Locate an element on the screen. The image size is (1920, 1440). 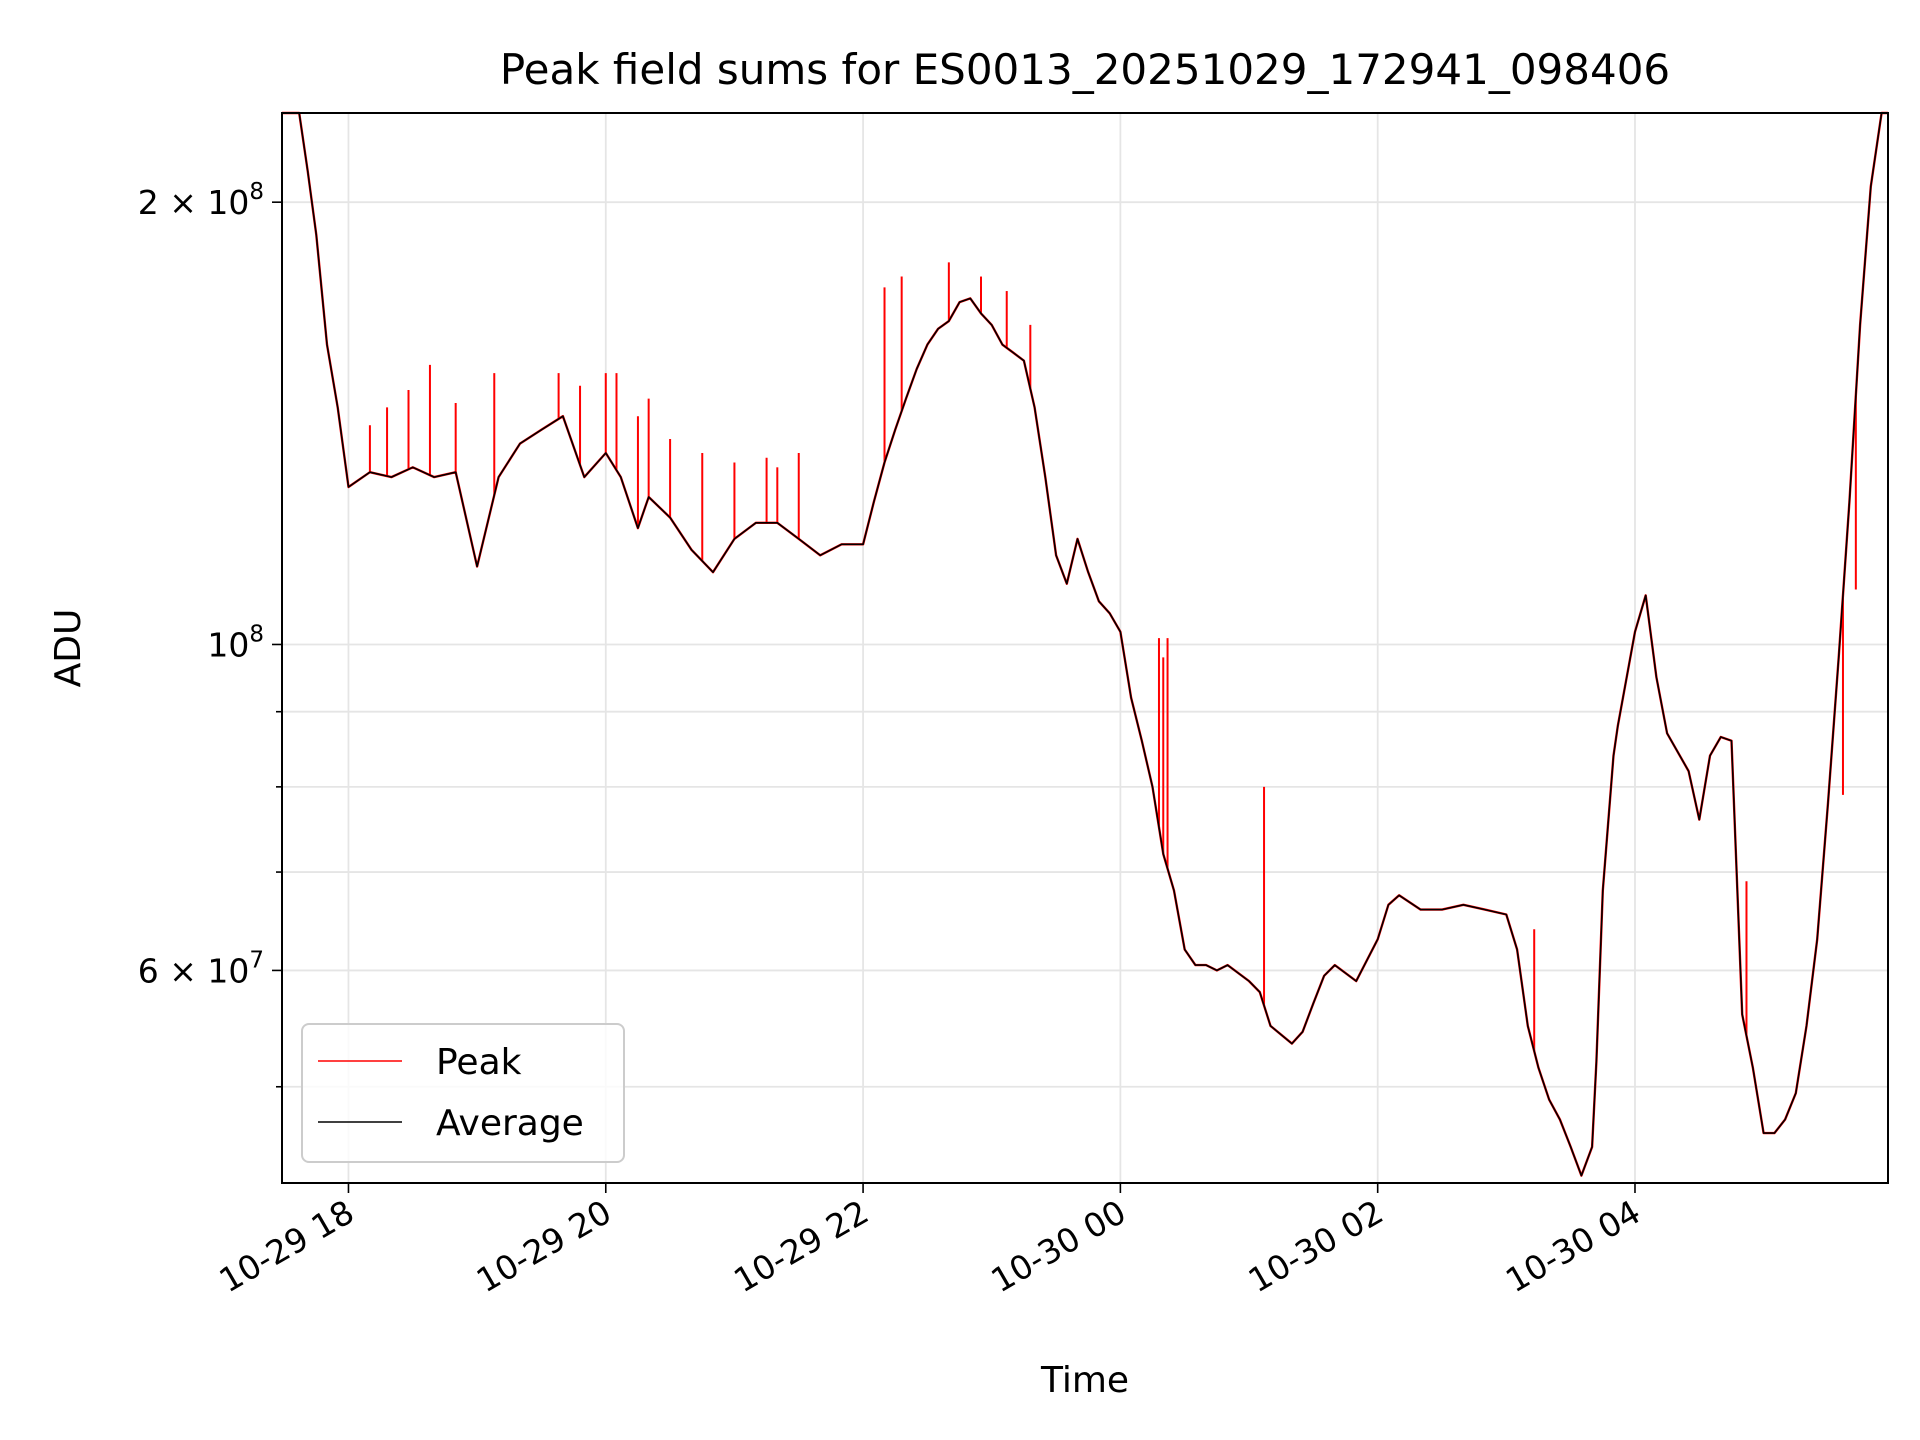
legend-label-peak: Peak is located at coordinates (479, 1062).